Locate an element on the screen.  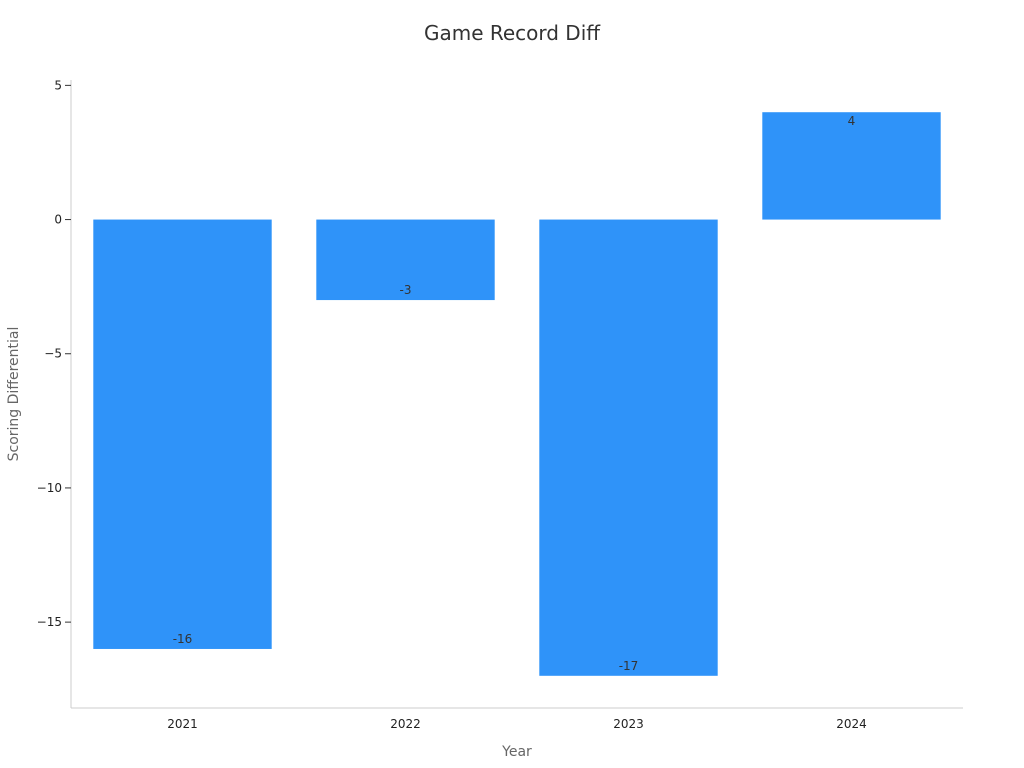
x-tick-label-2023: 2023 is located at coordinates (628, 724).